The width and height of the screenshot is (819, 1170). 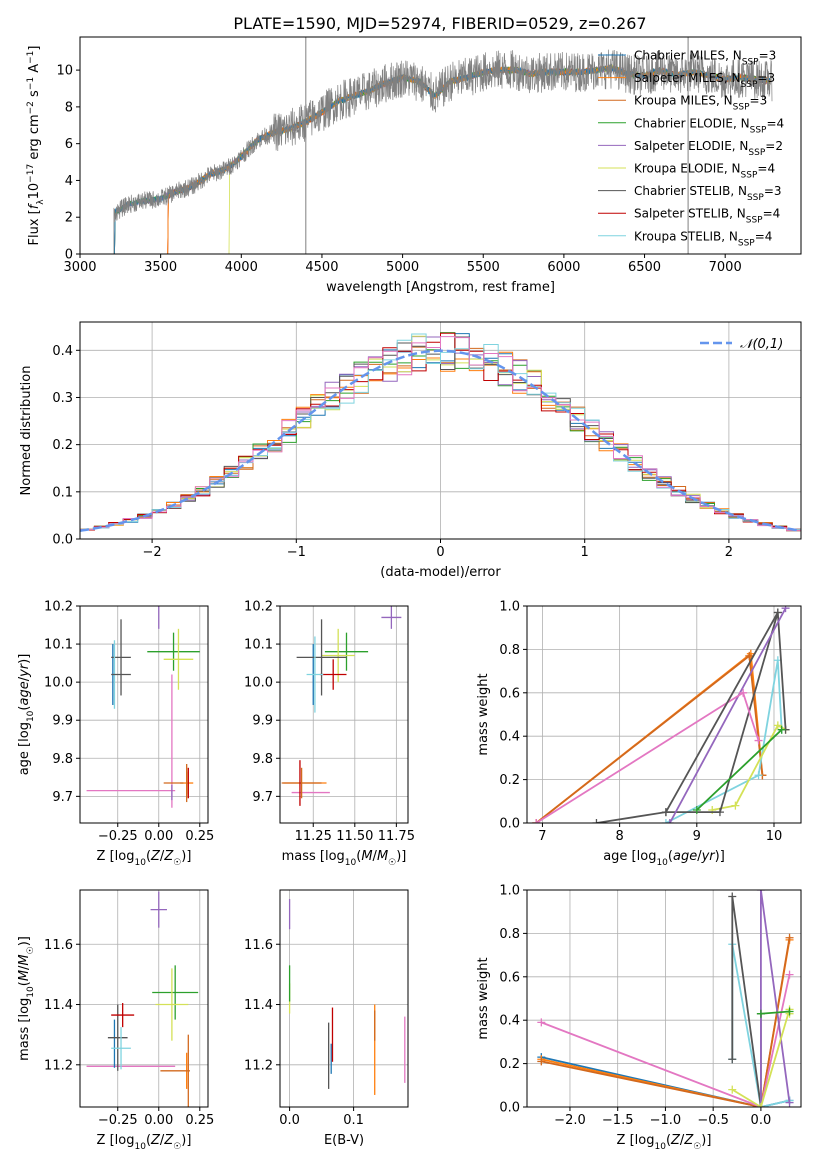 What do you see at coordinates (258, 683) in the screenshot?
I see `y-tick-label: 10.0` at bounding box center [258, 683].